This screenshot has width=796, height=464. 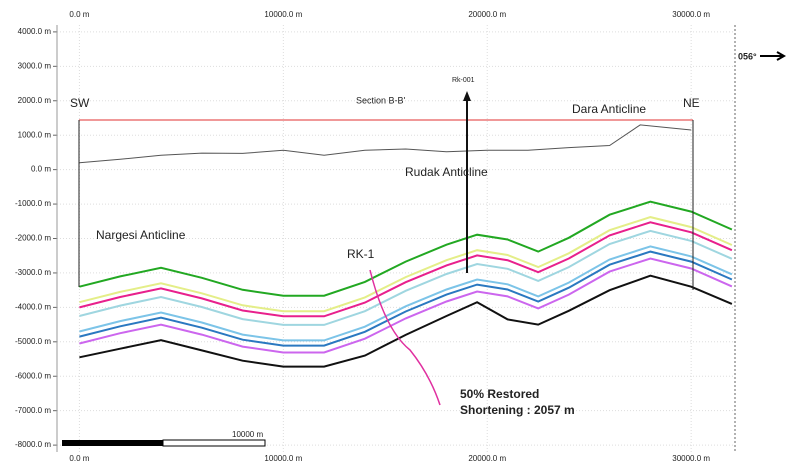 What do you see at coordinates (33, 341) in the screenshot?
I see `y-tick-label: -5000.0 m` at bounding box center [33, 341].